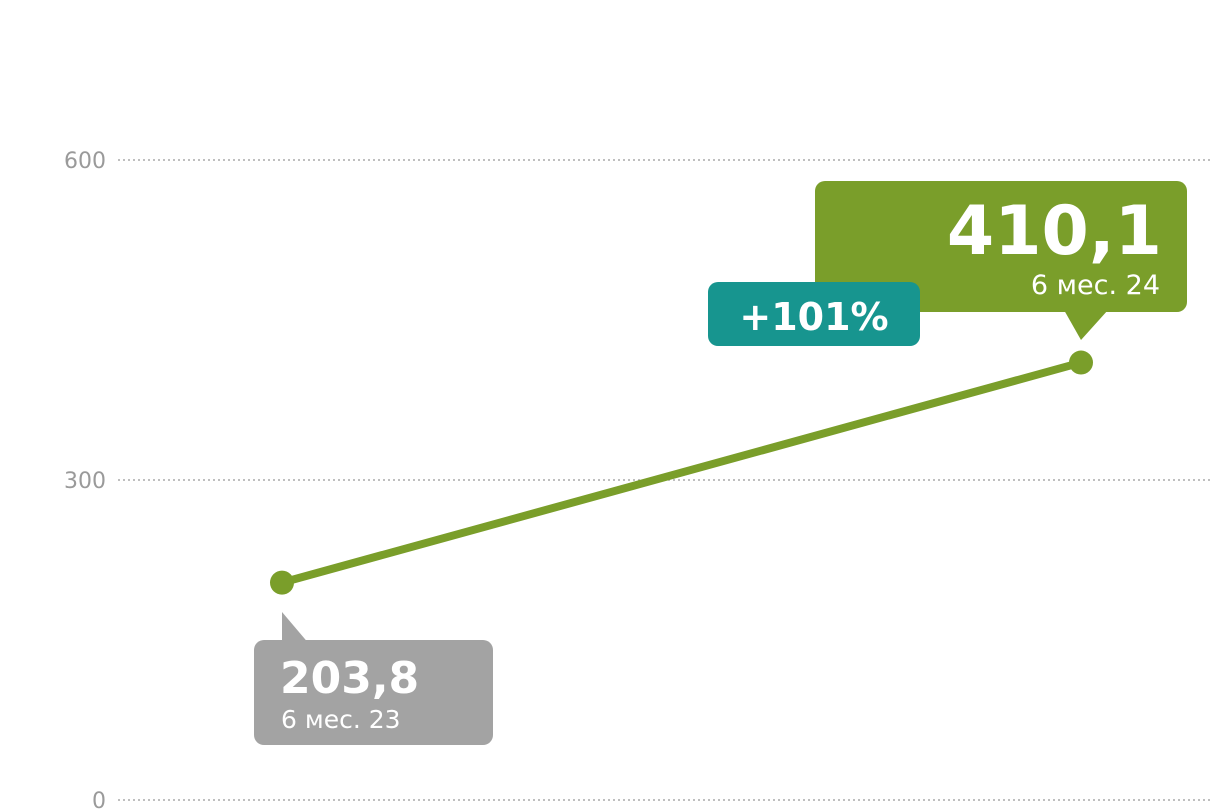 This screenshot has width=1214, height=810. I want to click on category-label: 6 мес. 23, so click(341, 719).